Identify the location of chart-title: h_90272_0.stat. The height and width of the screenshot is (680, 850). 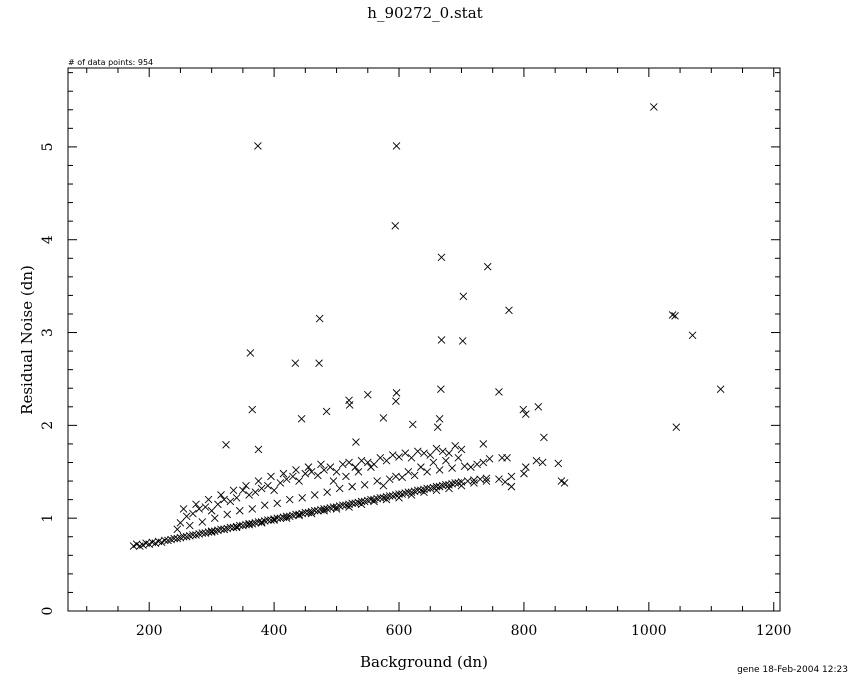
(424, 13).